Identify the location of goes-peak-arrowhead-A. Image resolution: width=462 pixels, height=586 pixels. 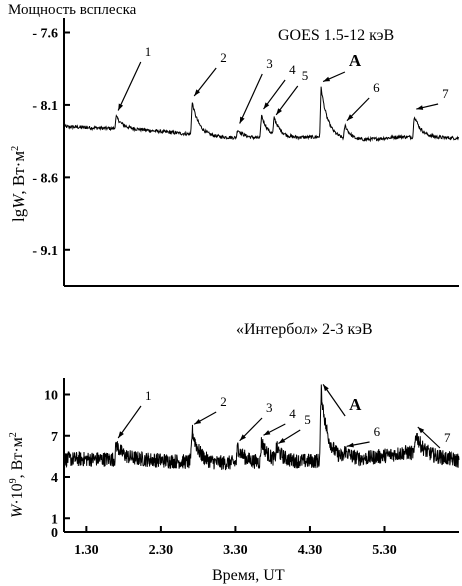
(327, 79).